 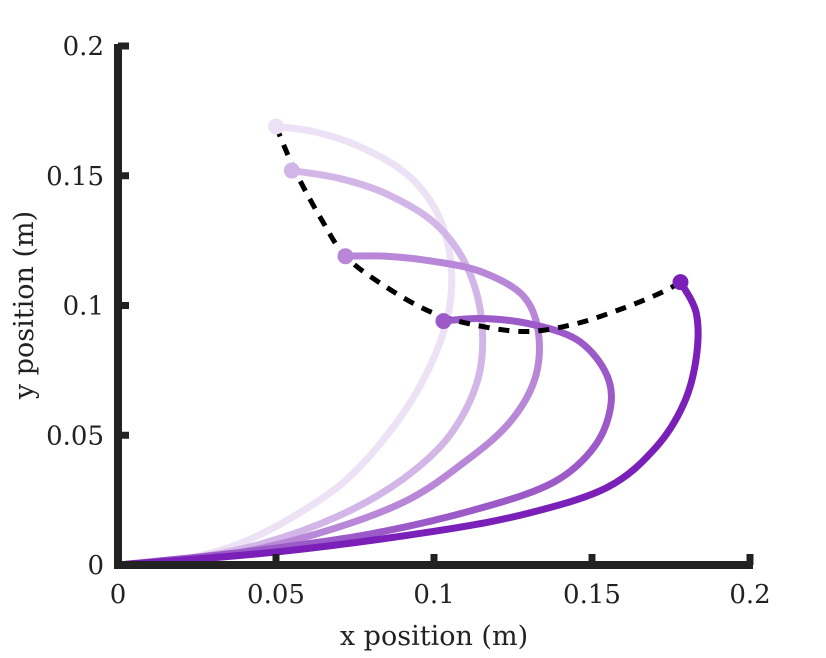 What do you see at coordinates (749, 595) in the screenshot?
I see `x-tick-label-4: 0.2` at bounding box center [749, 595].